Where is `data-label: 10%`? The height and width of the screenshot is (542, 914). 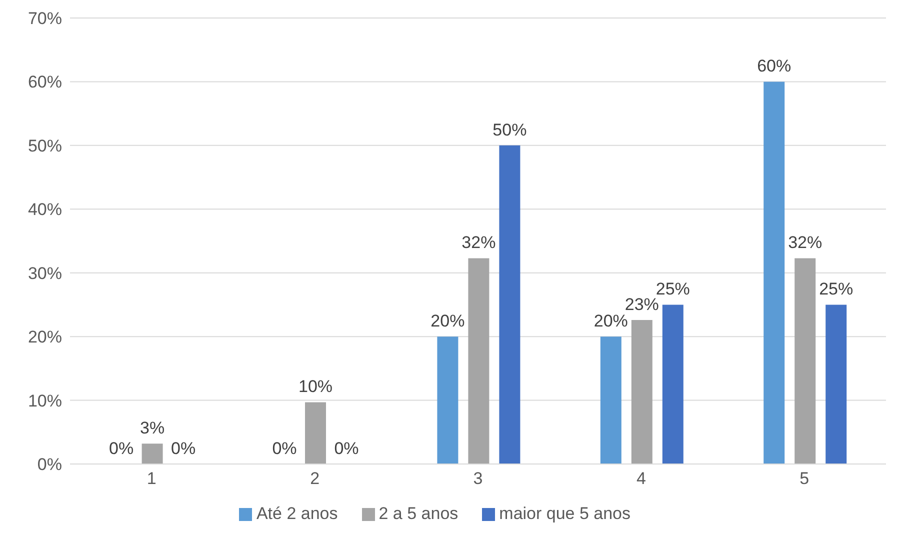
data-label: 10% is located at coordinates (315, 386).